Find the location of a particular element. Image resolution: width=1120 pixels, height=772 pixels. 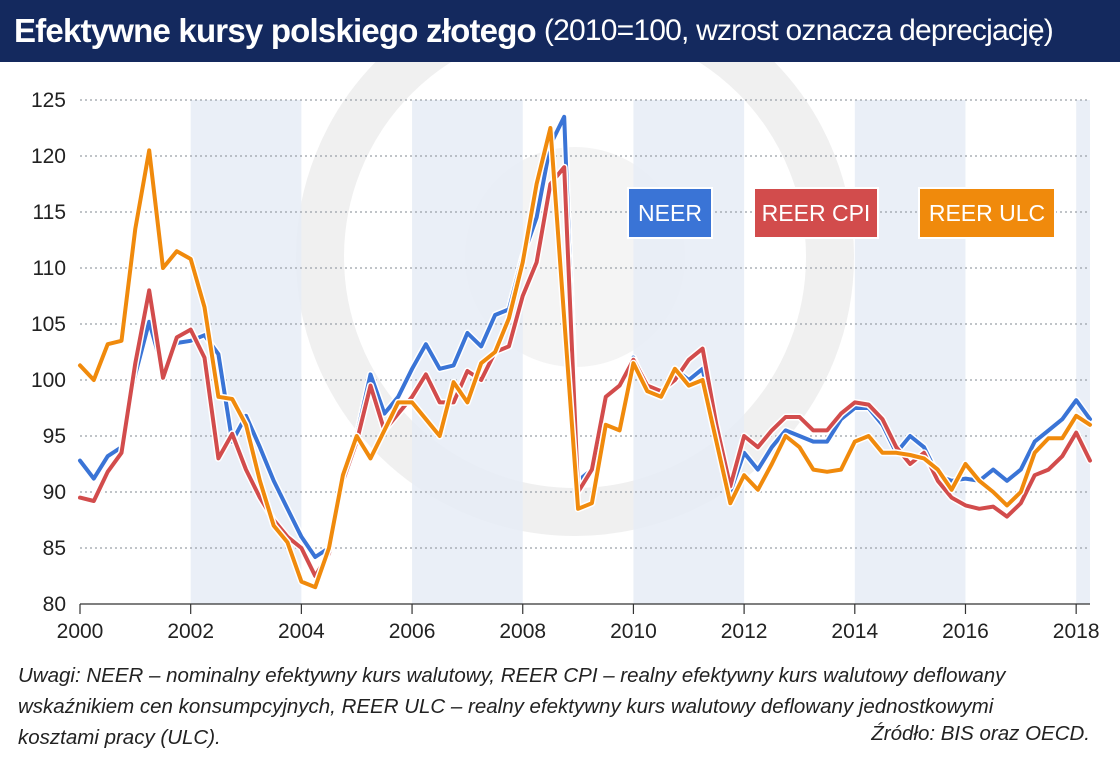

y-tick-label-110: 110 is located at coordinates (49, 268).